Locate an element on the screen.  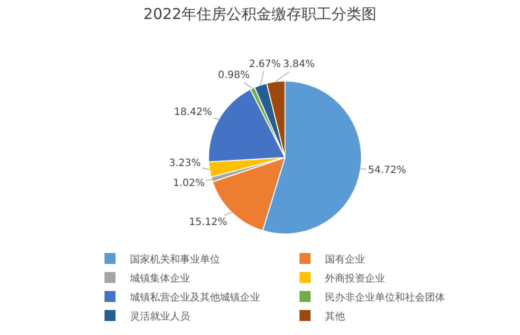
legend-label: 外商投资企业 is located at coordinates (355, 278).